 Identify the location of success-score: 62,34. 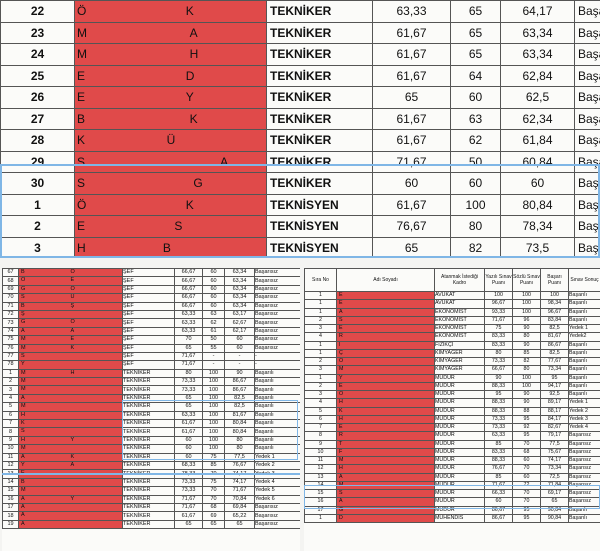
(537, 118).